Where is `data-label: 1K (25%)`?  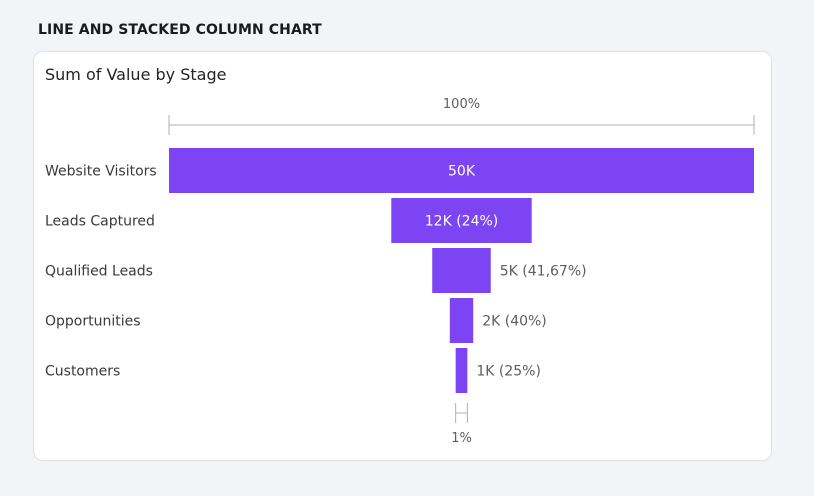 data-label: 1K (25%) is located at coordinates (508, 372).